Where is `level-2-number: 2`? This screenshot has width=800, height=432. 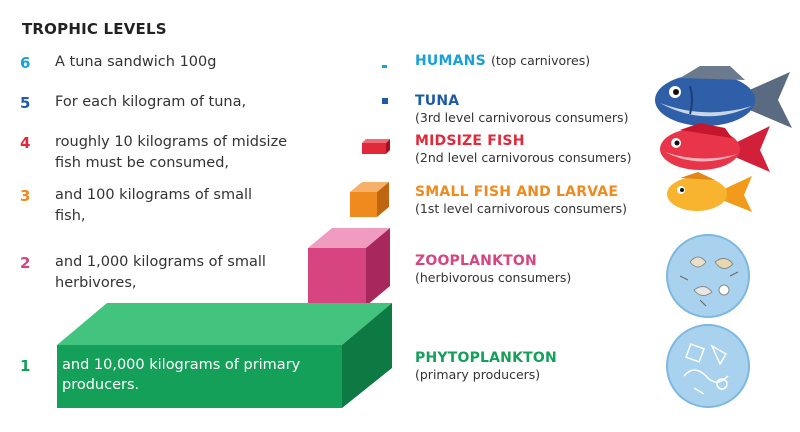 level-2-number: 2 is located at coordinates (25, 263).